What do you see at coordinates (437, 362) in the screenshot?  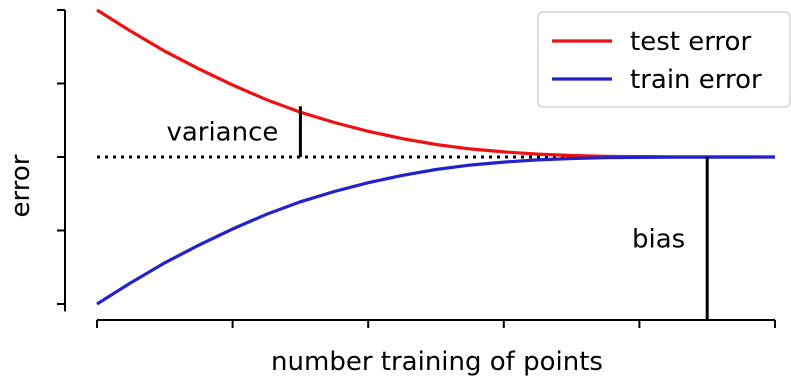 I see `x-axis-label: number training of points` at bounding box center [437, 362].